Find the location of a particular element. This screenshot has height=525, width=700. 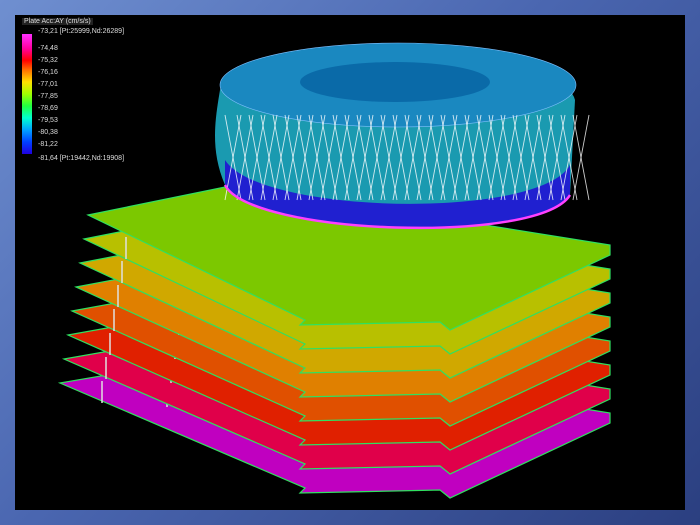

legend-value: -77,01 is located at coordinates (48, 84).